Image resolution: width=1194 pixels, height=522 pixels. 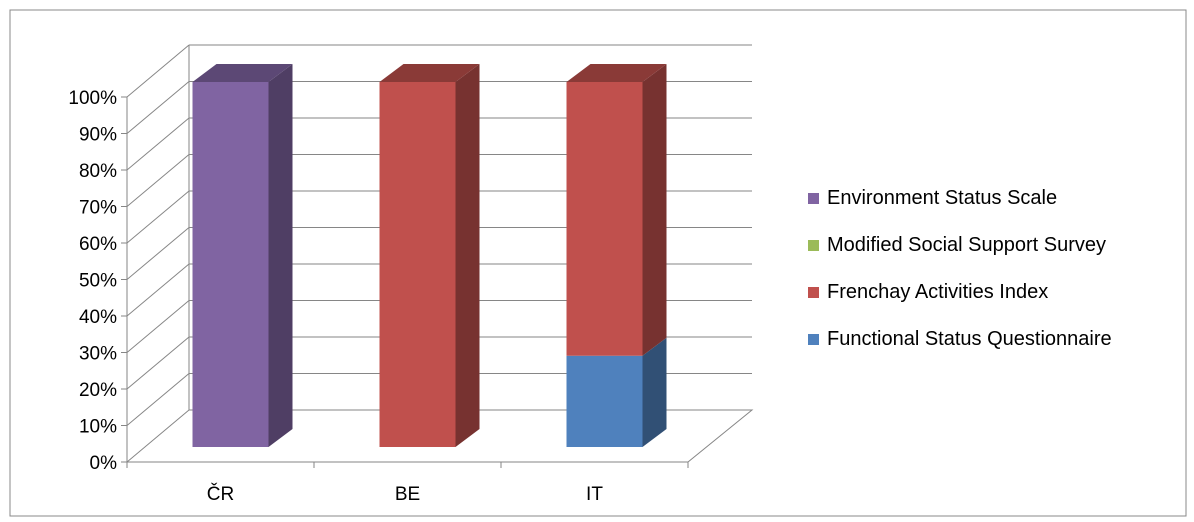 I want to click on legend-label: Frenchay Activities Index, so click(x=938, y=291).